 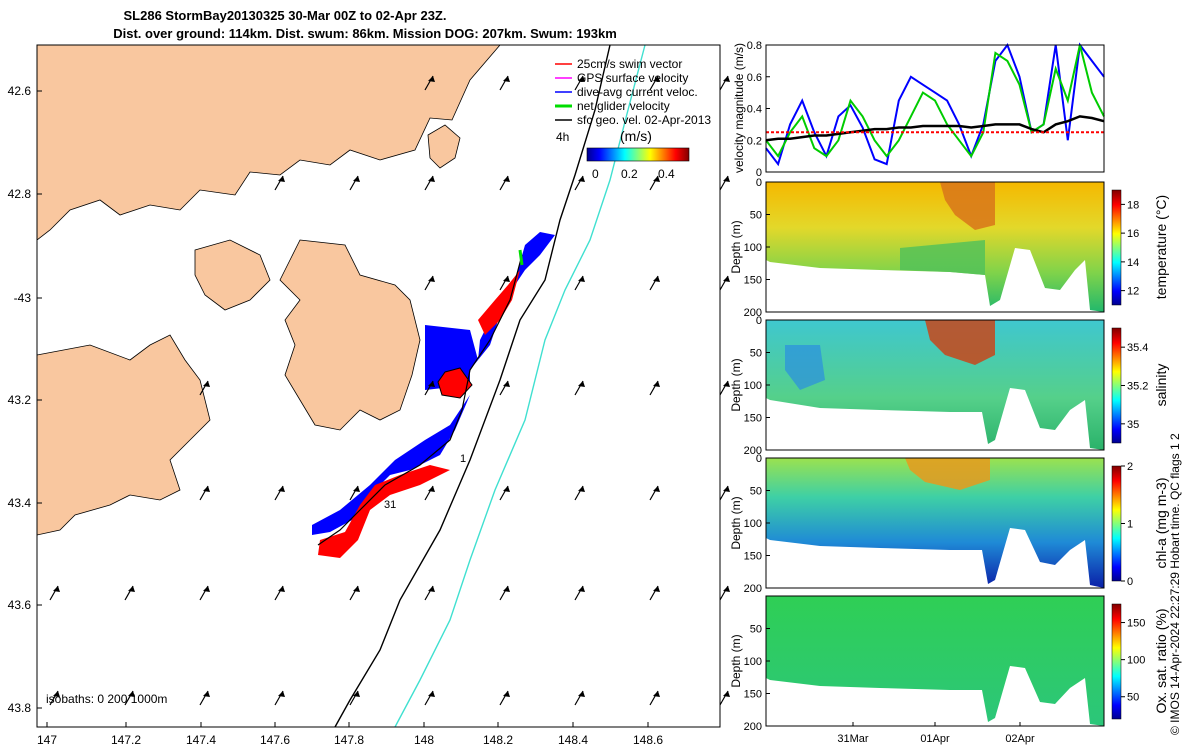 What do you see at coordinates (1130, 525) in the screenshot?
I see `colorbar-tick-label: 1` at bounding box center [1130, 525].